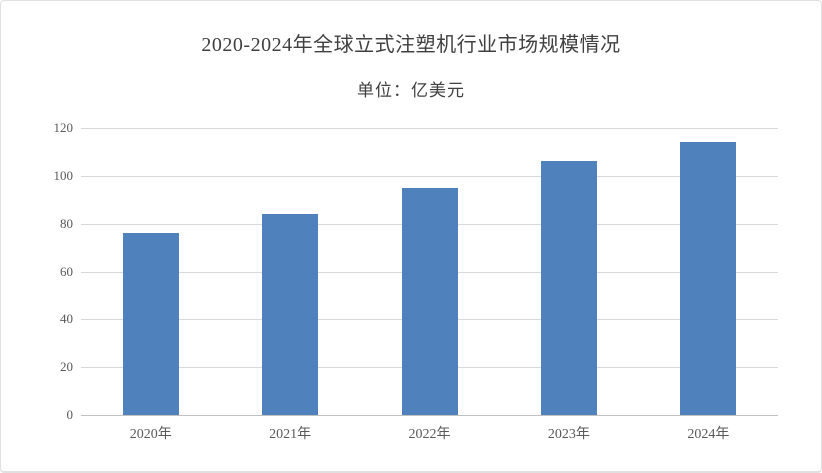 Image resolution: width=822 pixels, height=473 pixels. I want to click on y-tick-label: 120, so click(63, 127).